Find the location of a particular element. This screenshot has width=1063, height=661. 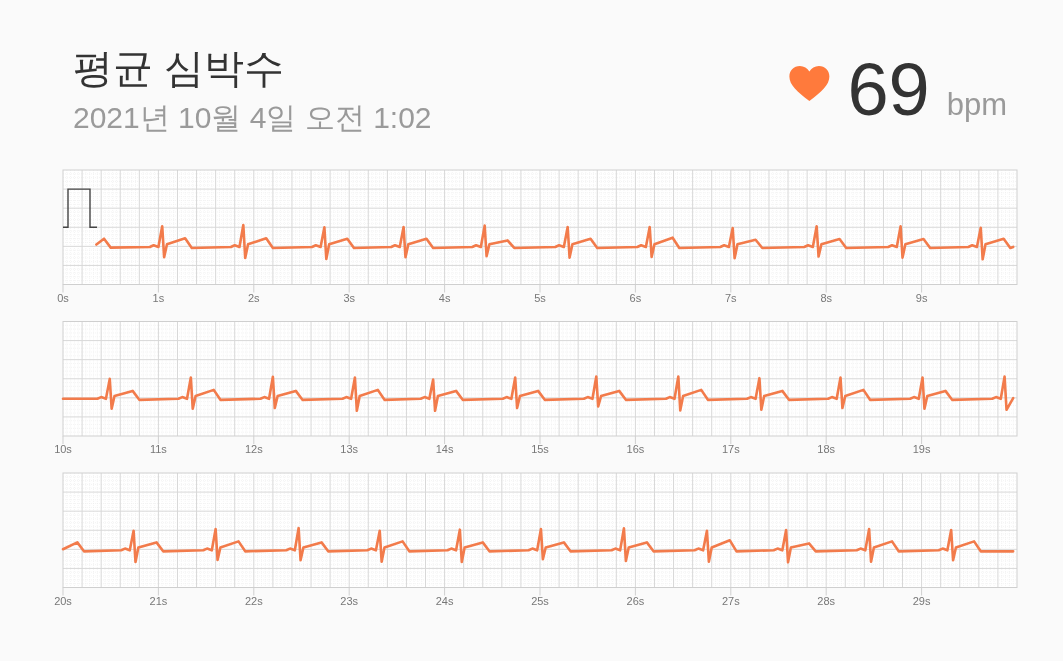

x-tick-label: 6s is located at coordinates (635, 297).